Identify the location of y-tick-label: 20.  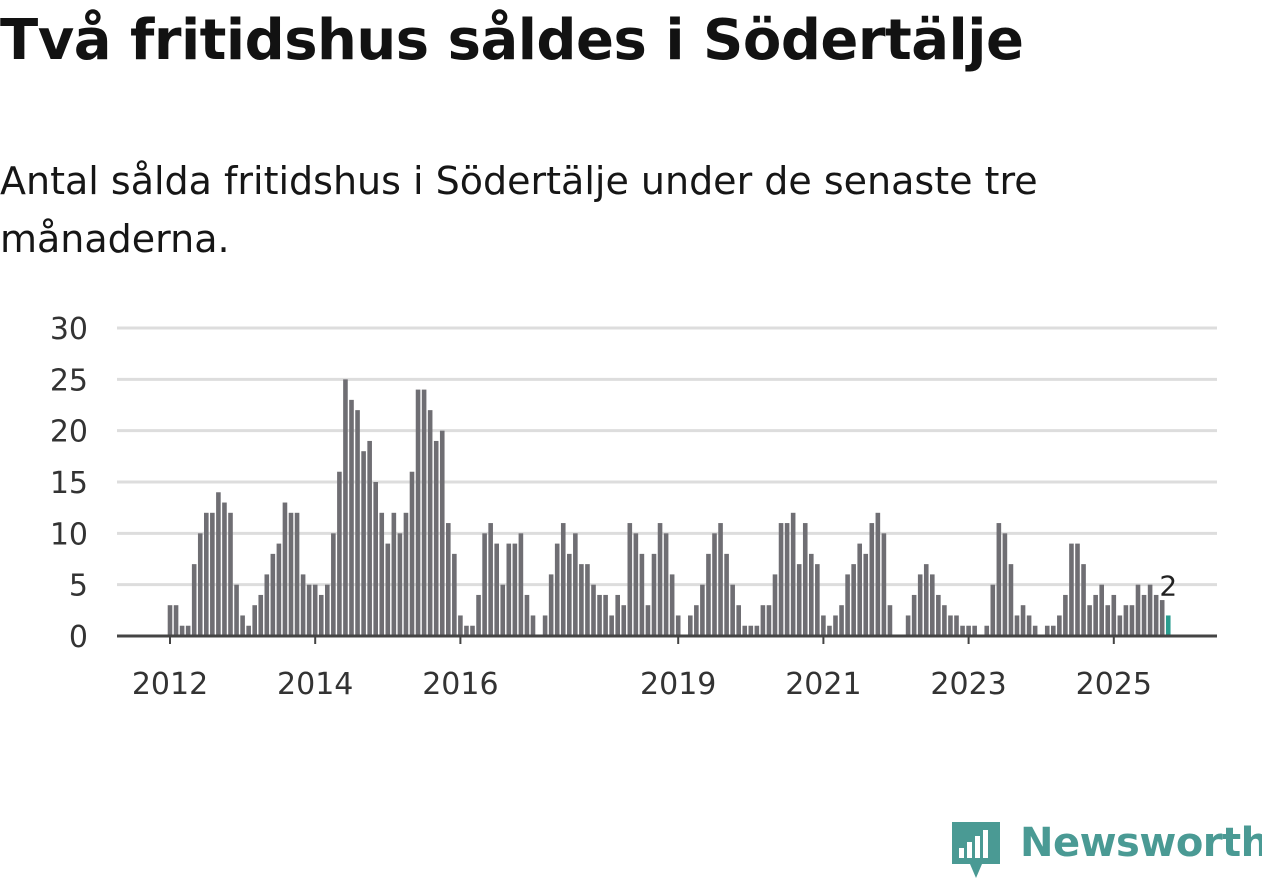
(69, 432).